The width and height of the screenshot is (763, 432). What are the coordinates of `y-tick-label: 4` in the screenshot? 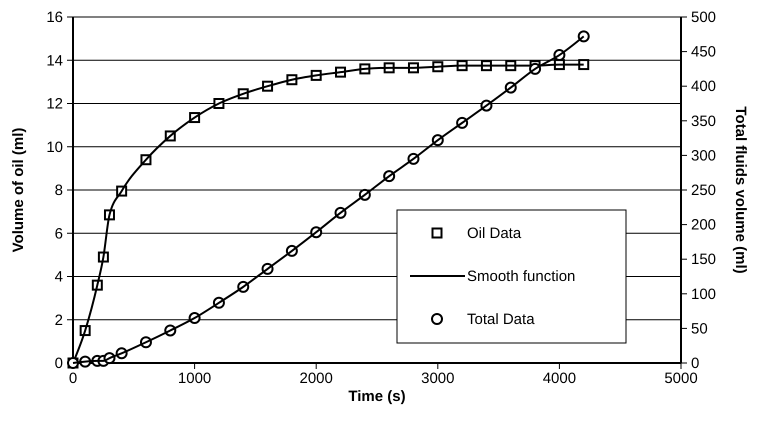 It's located at (58, 277).